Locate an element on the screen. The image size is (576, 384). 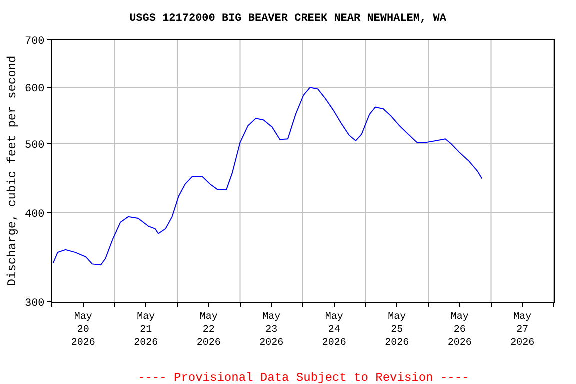
x-tick-label: May 26 2026 is located at coordinates (460, 330).